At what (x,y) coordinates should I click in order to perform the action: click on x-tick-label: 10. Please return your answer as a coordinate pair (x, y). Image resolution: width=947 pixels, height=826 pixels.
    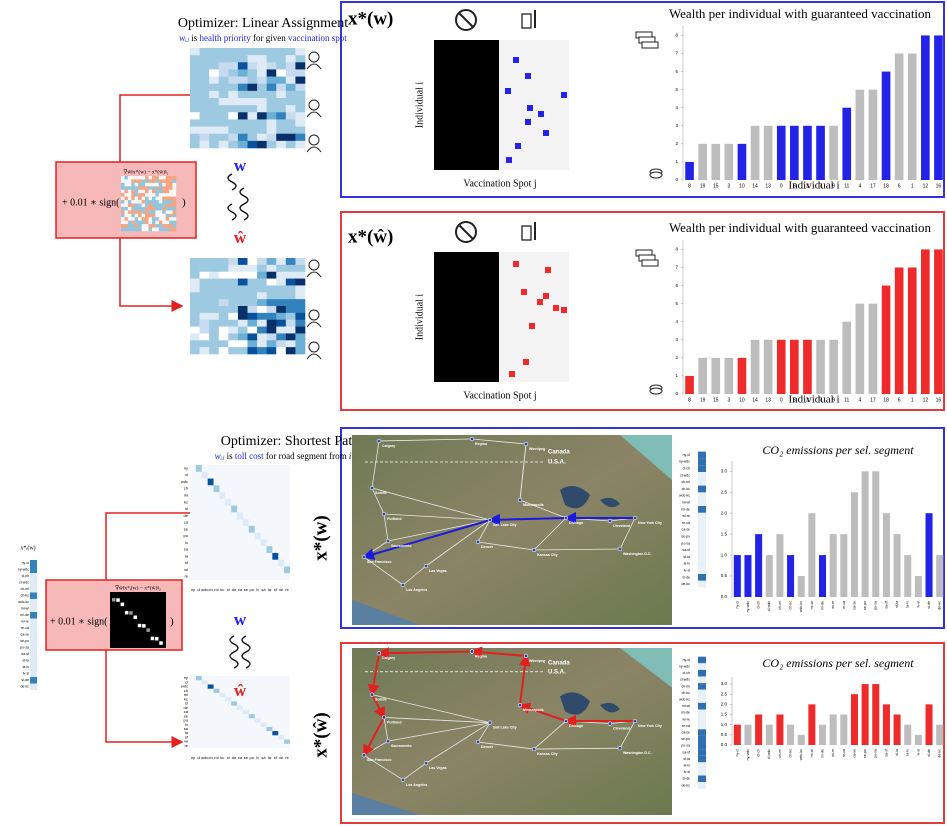
    Looking at the image, I should click on (742, 400).